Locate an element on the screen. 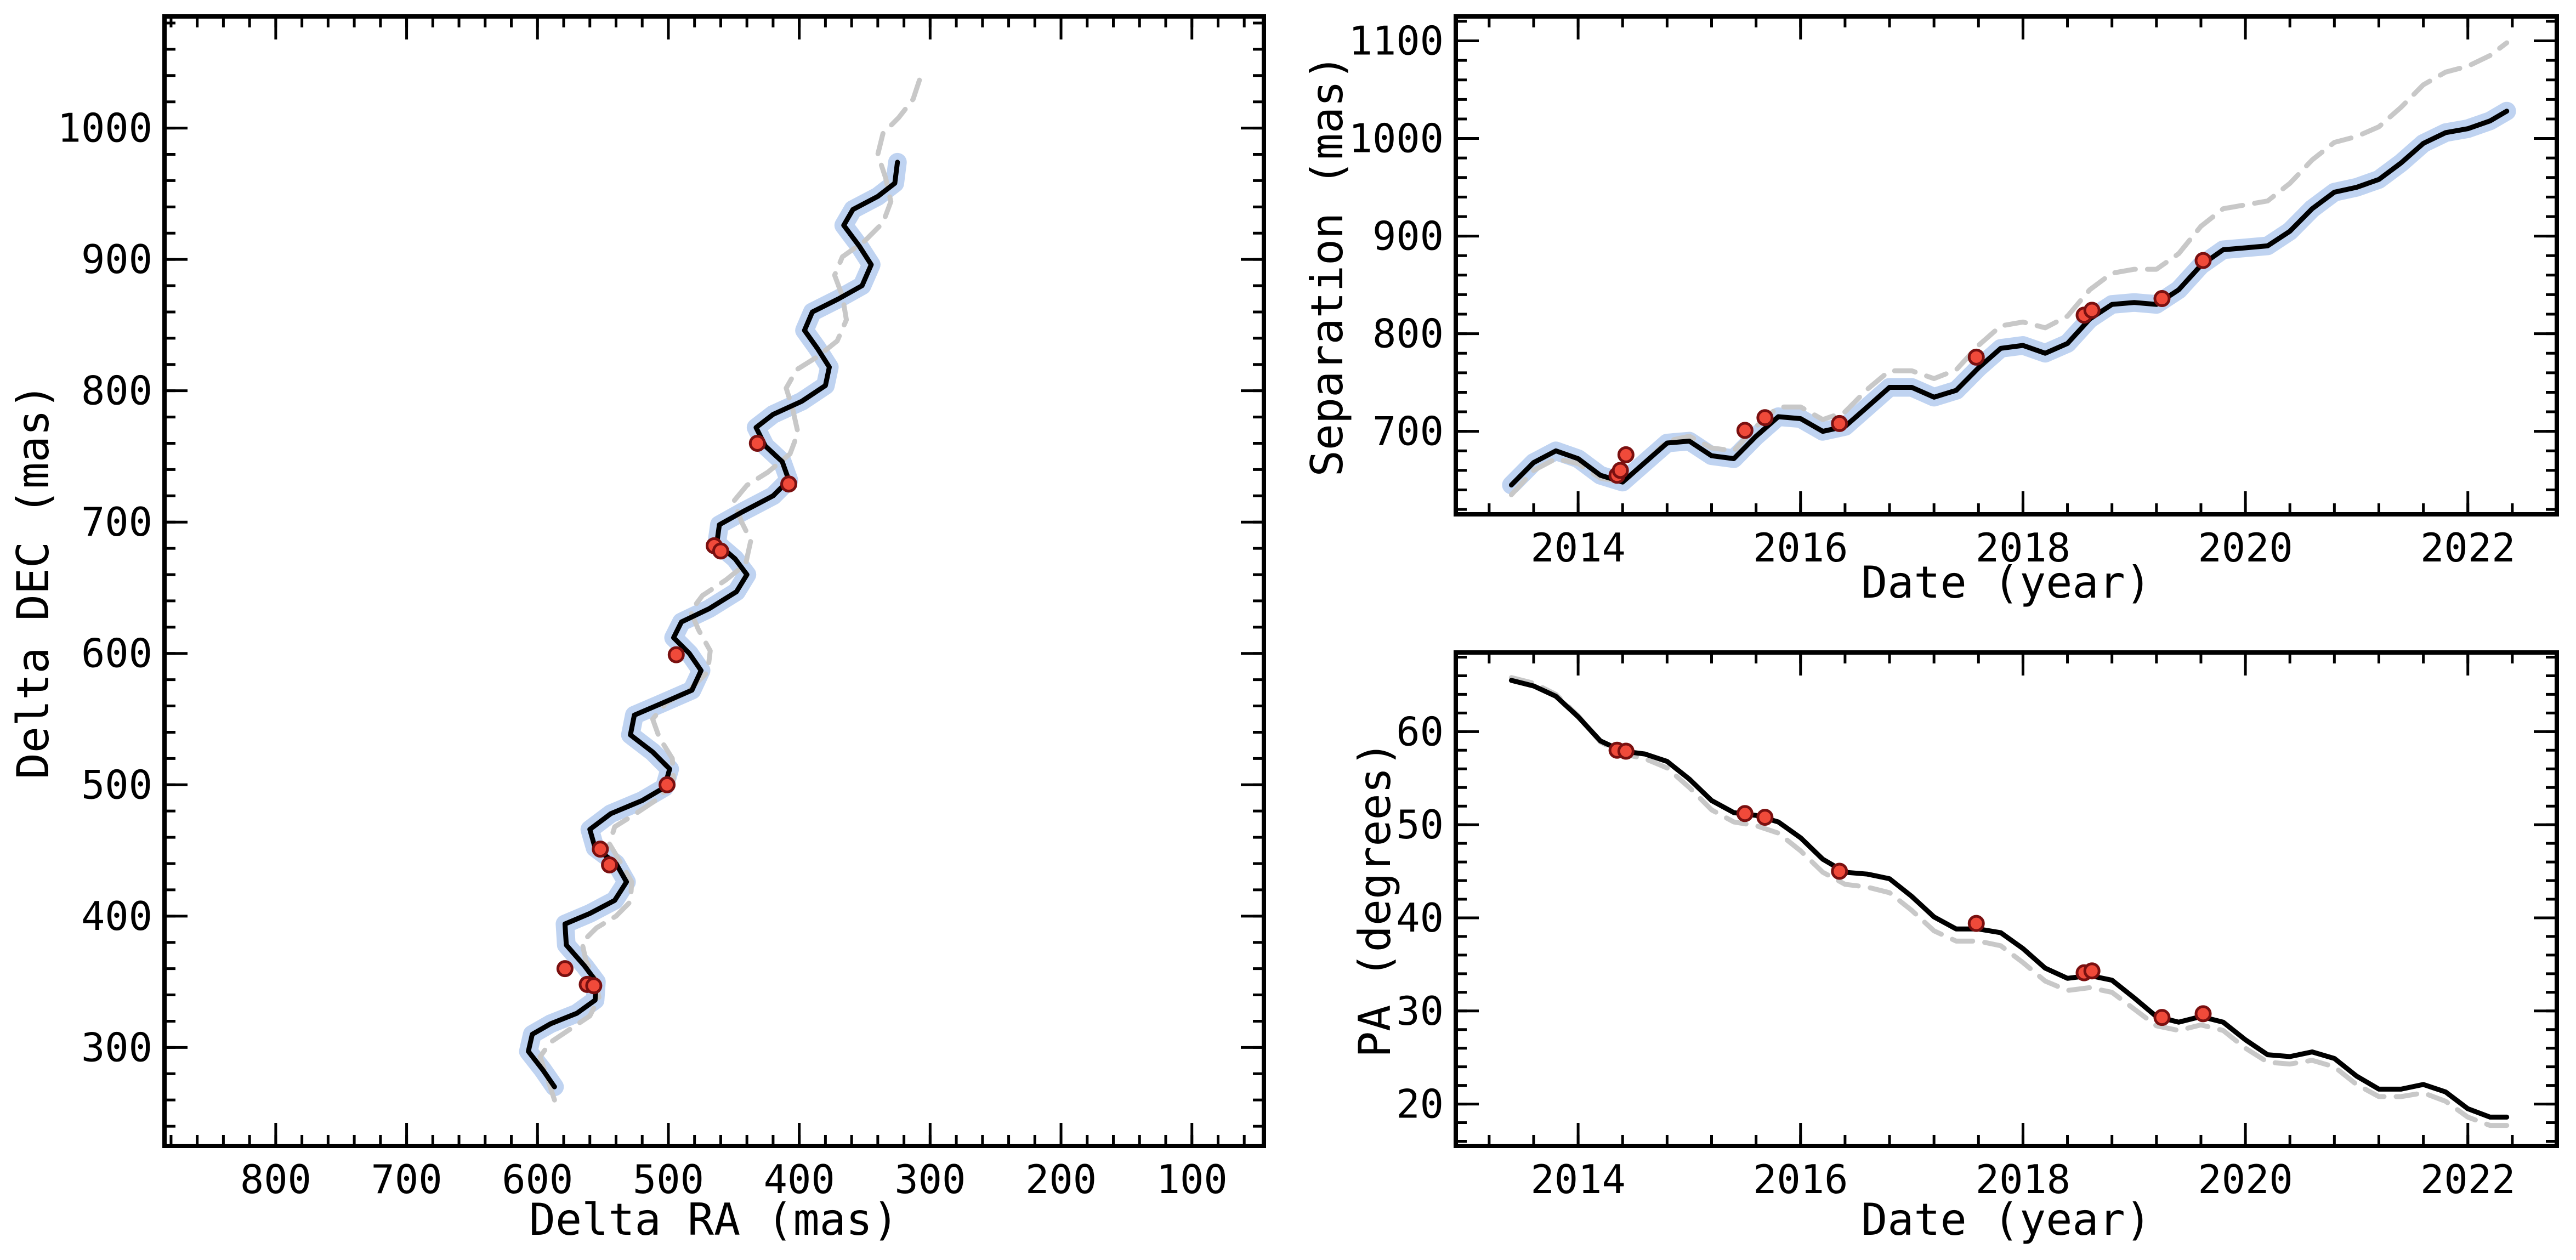 Image resolution: width=2576 pixels, height=1260 pixels. position-angle-x-tick-label: 2018 is located at coordinates (2023, 1179).